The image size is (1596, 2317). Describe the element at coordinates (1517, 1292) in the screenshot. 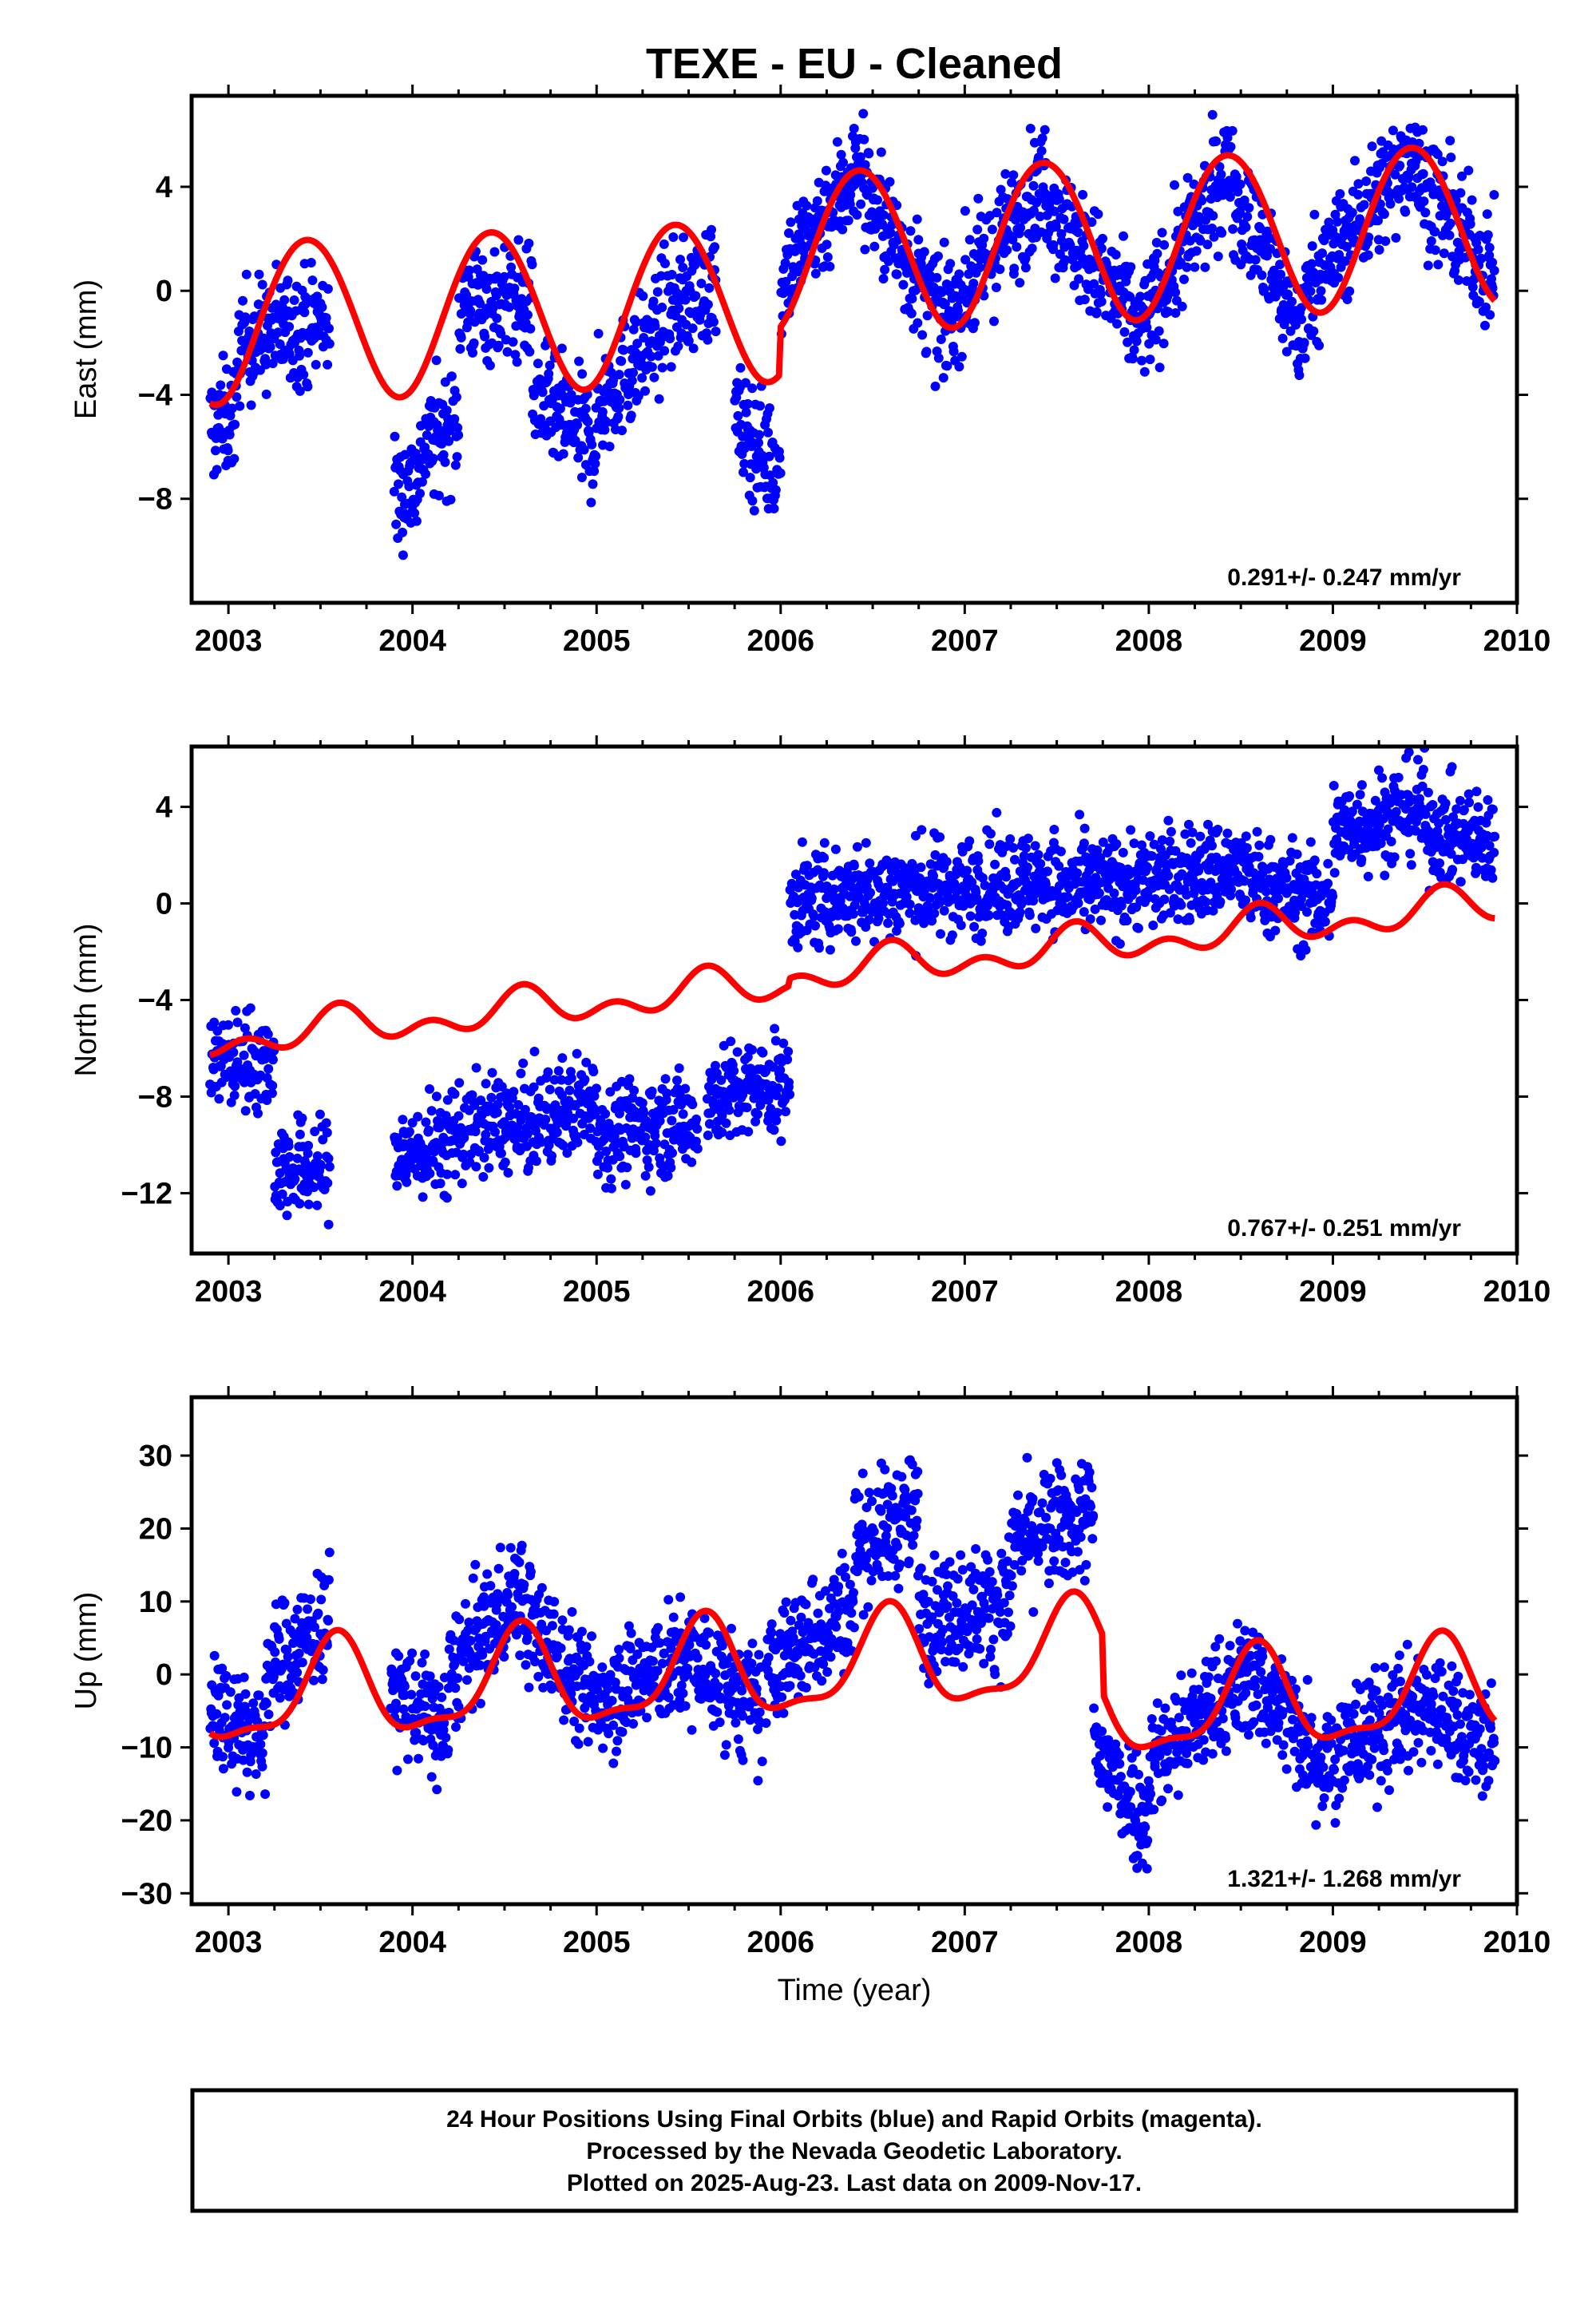

I see `x-tick-label: 2010` at that location.